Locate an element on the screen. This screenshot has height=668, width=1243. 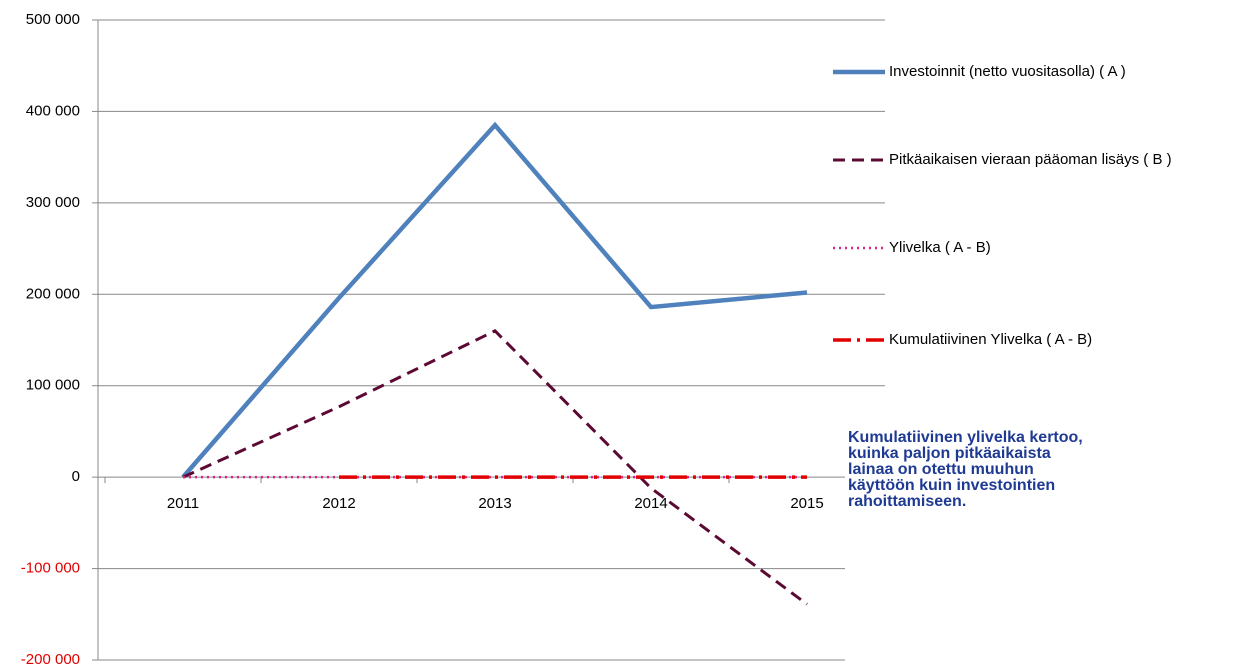
annotation: rahoittamiseen. is located at coordinates (907, 501).